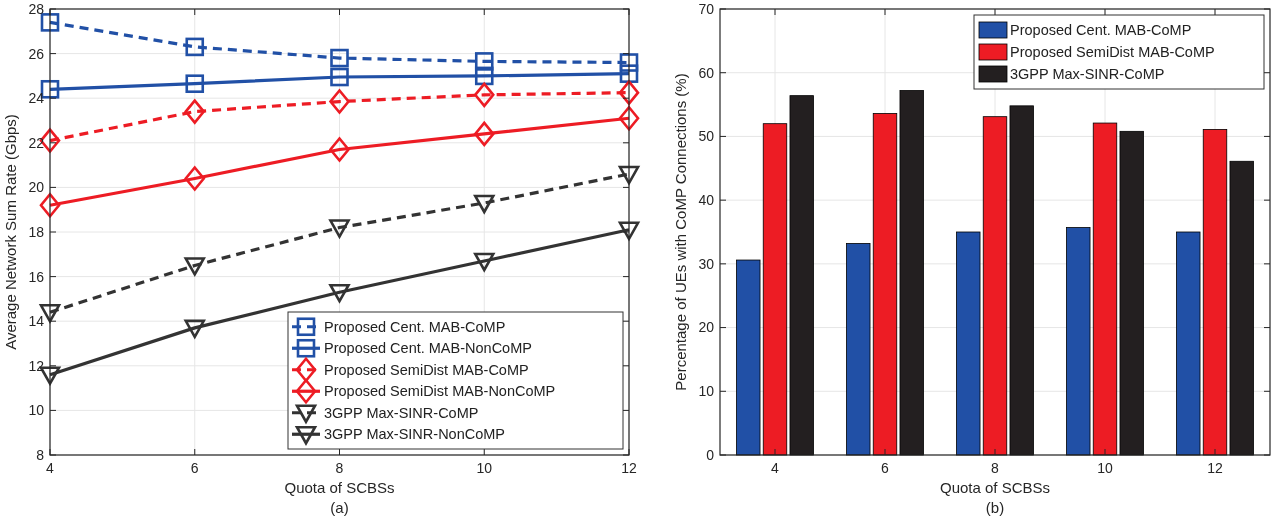 The height and width of the screenshot is (523, 1287). What do you see at coordinates (706, 263) in the screenshot?
I see `y-tick-label: 30` at bounding box center [706, 263].